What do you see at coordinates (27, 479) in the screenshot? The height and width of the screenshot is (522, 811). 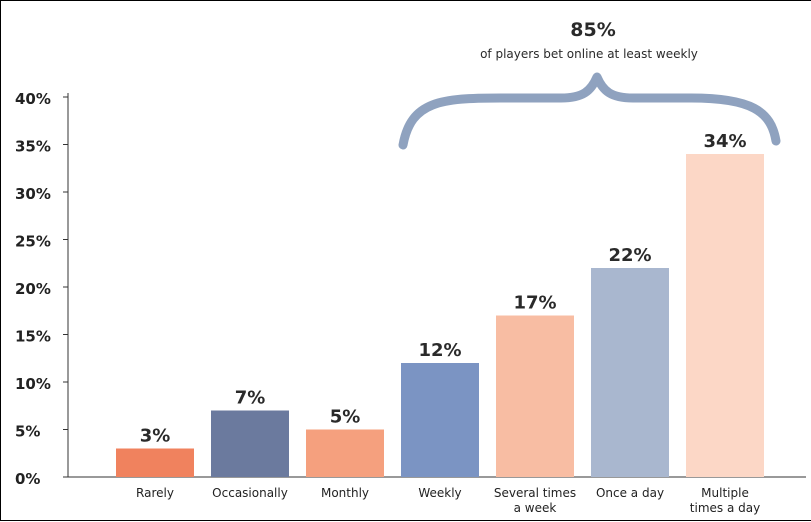 I see `y-tick-label: 0%` at bounding box center [27, 479].